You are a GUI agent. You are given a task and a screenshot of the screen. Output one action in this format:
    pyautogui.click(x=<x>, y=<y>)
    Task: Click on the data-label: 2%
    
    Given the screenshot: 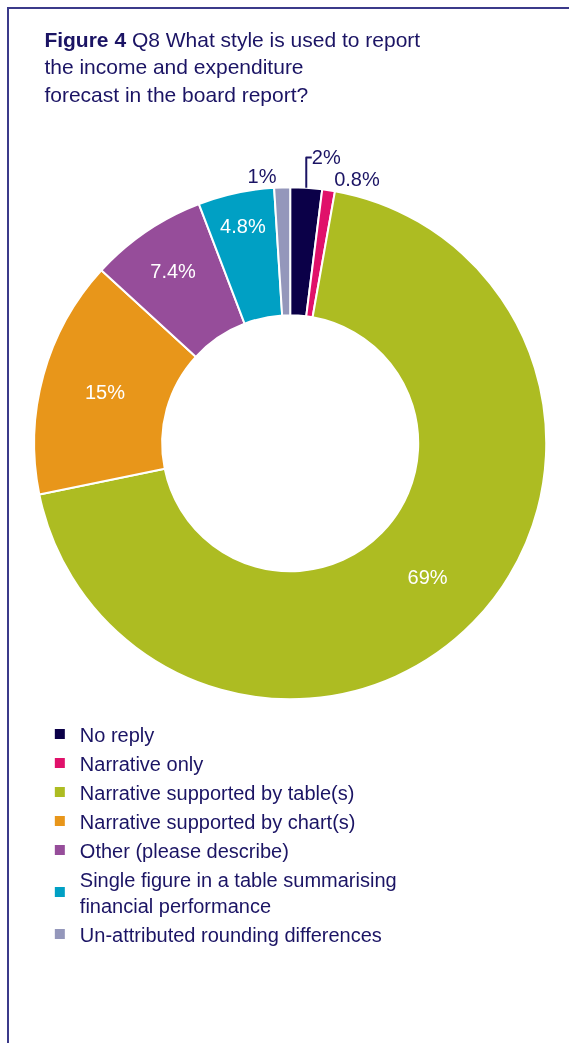 What is the action you would take?
    pyautogui.click(x=326, y=157)
    